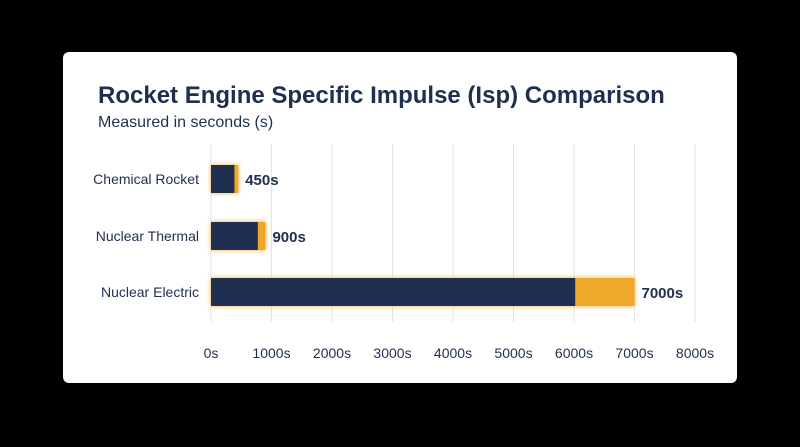  What do you see at coordinates (271, 353) in the screenshot?
I see `x-tick-label: 1000s` at bounding box center [271, 353].